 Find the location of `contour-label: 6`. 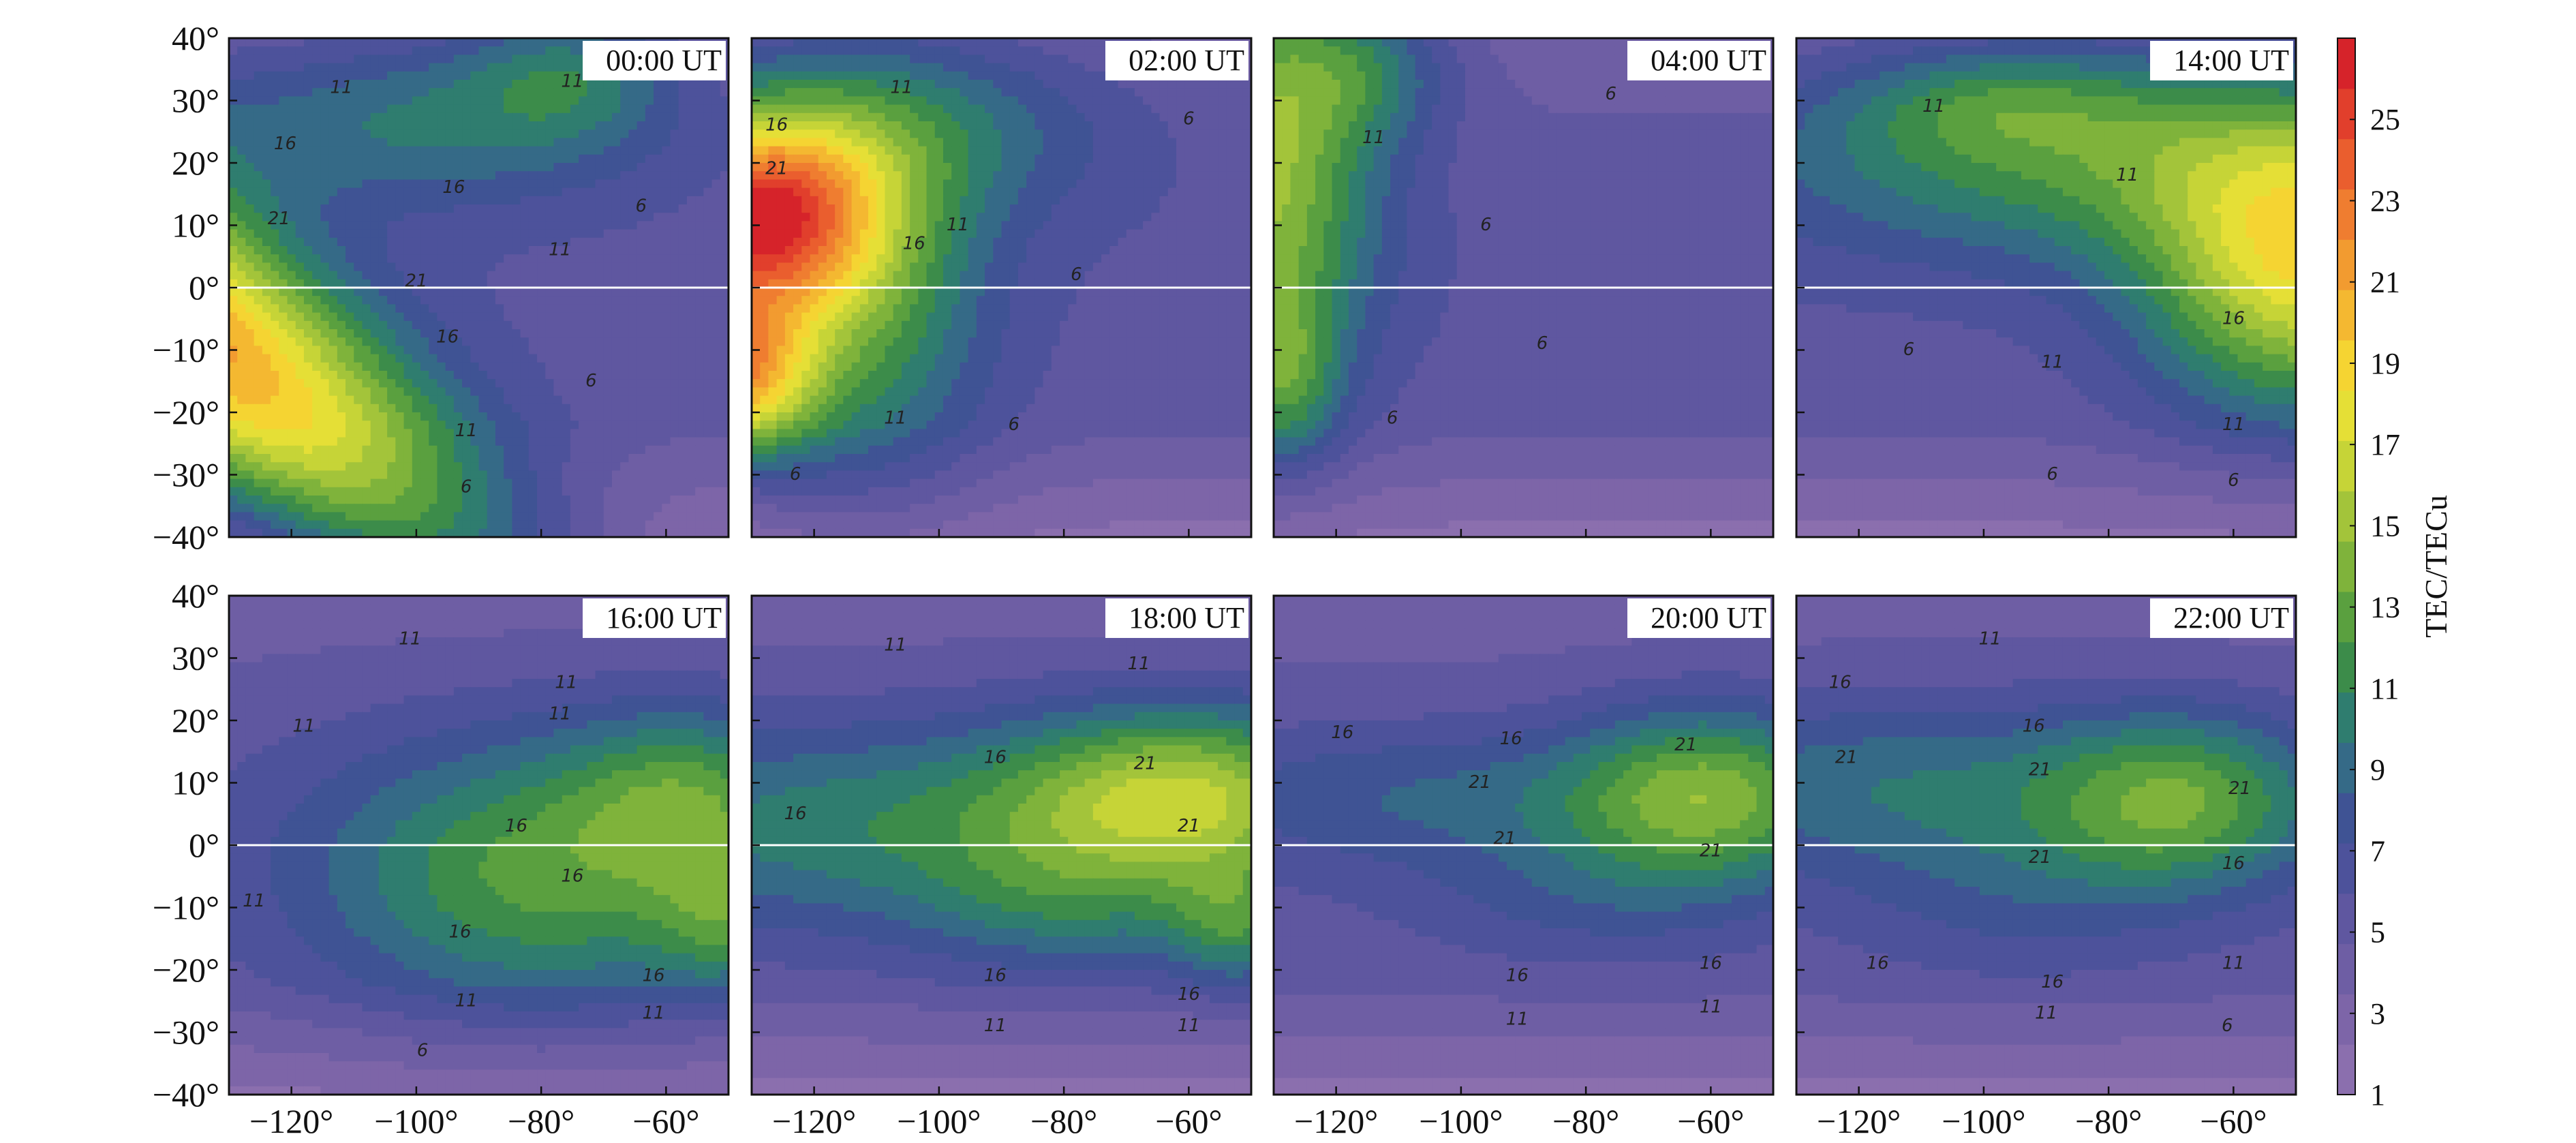

contour-label: 6 is located at coordinates (641, 206).